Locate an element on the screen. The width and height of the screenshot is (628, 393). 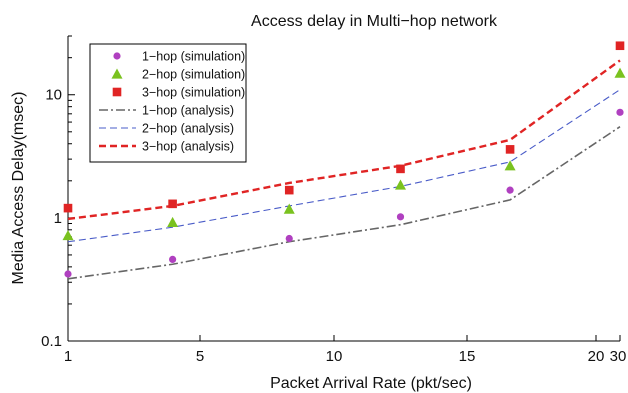
x-tick-label: 10 is located at coordinates (334, 356).